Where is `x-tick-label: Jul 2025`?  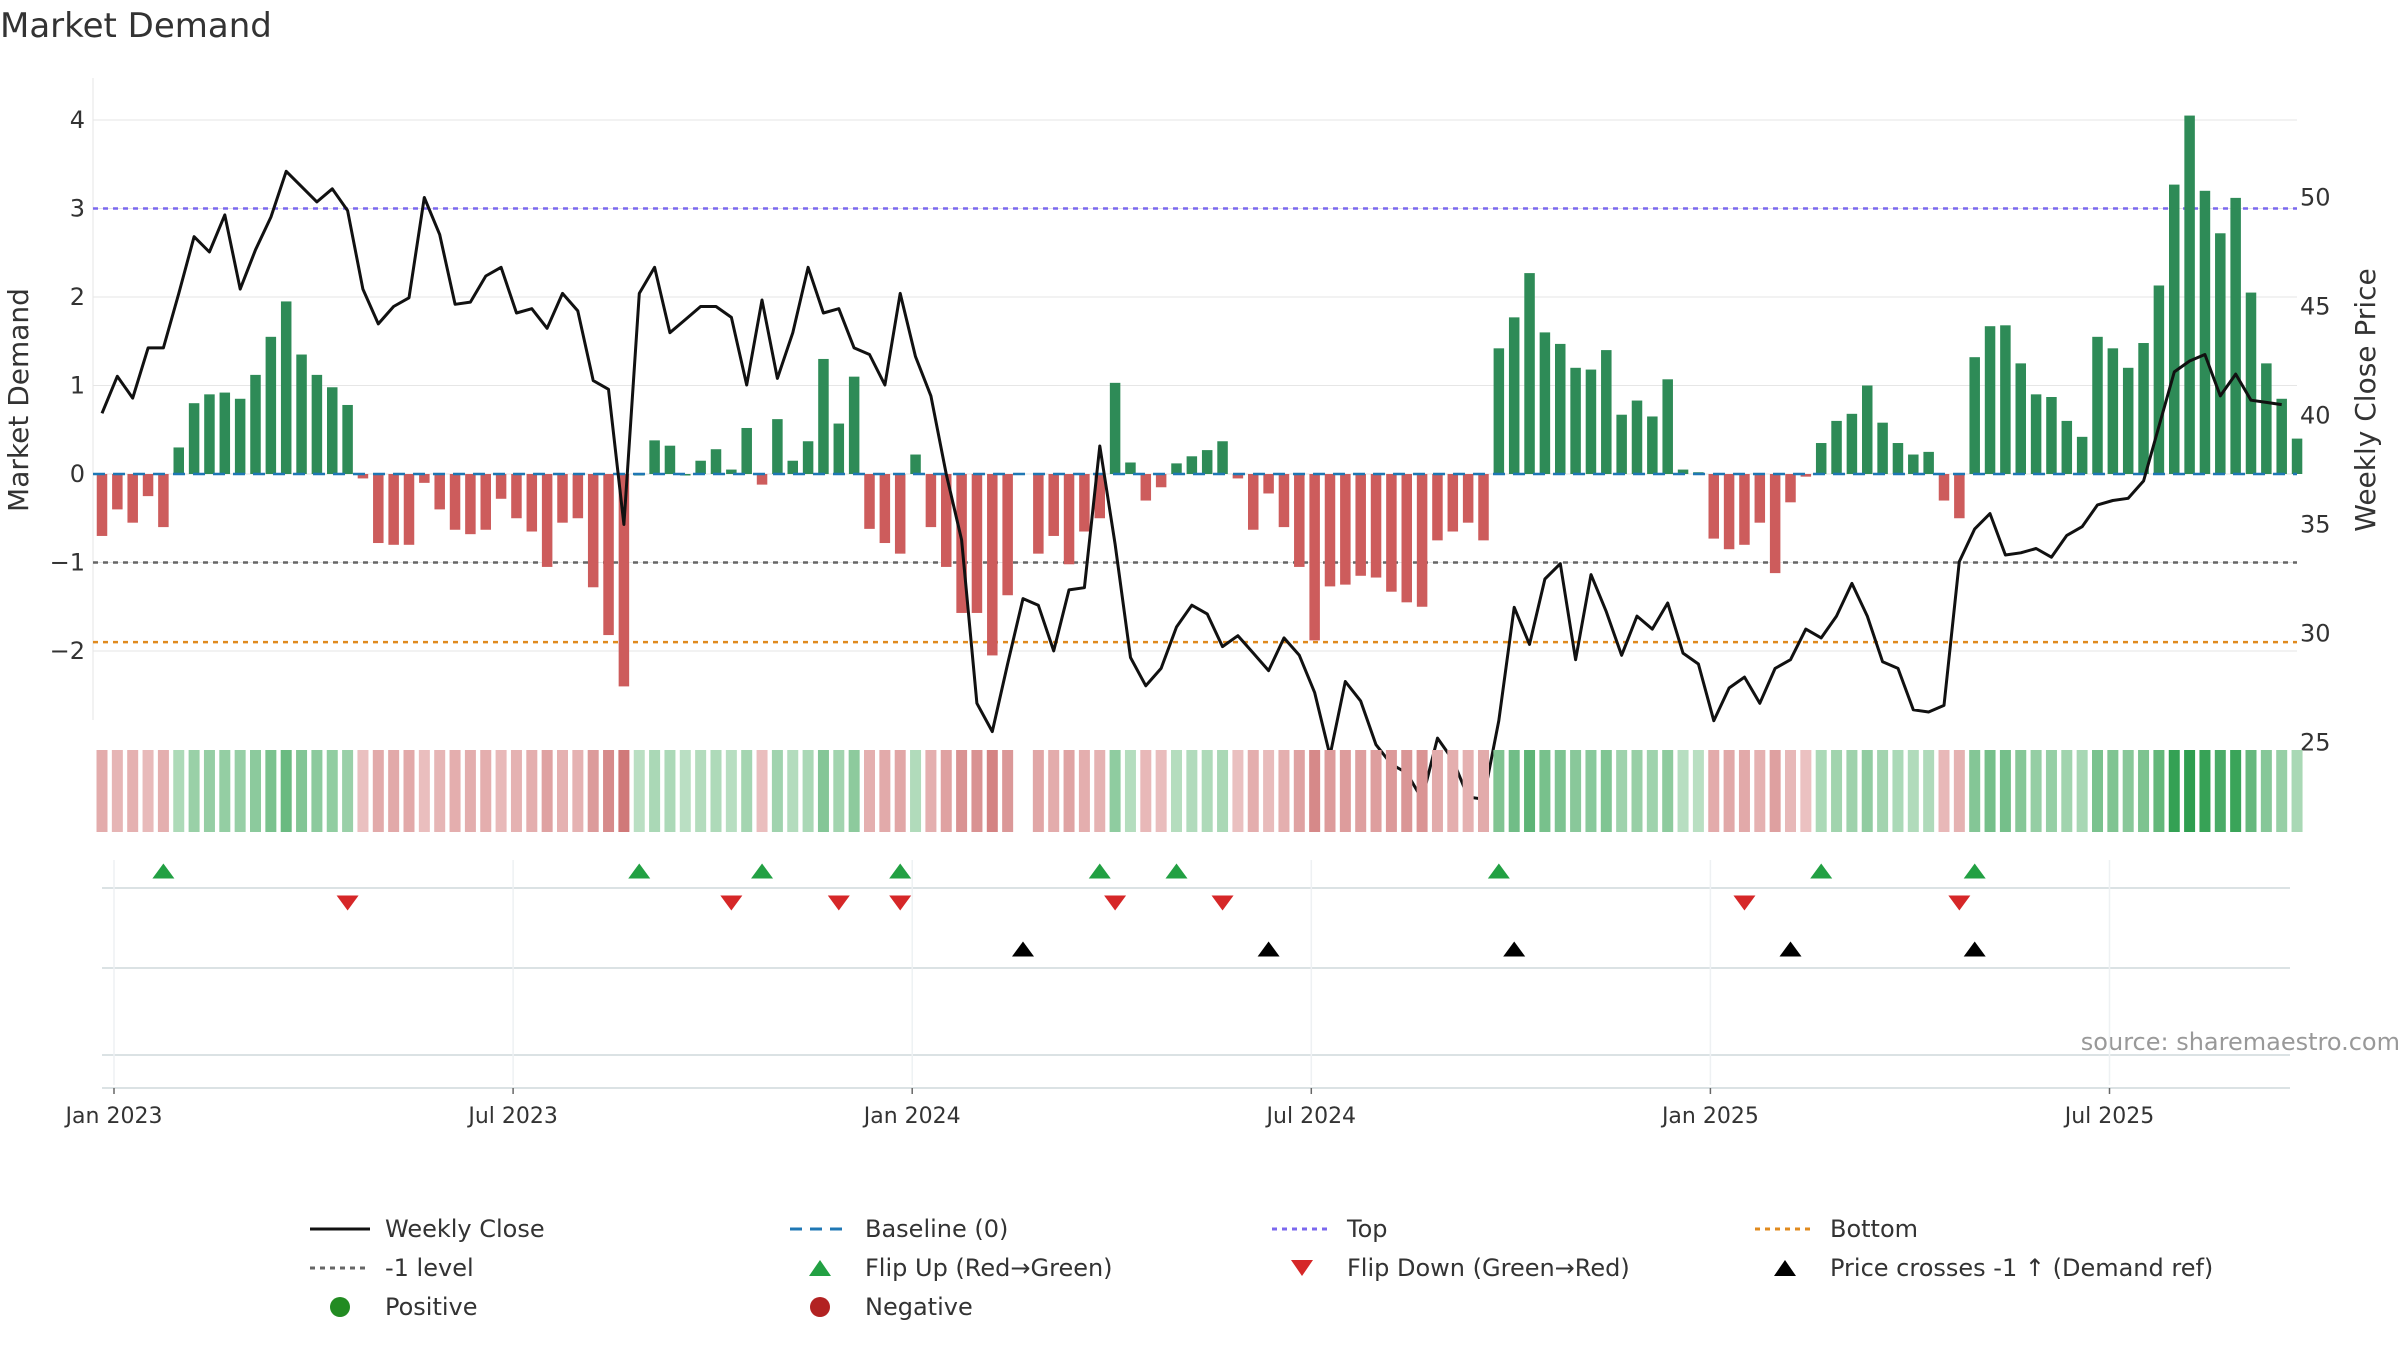 x-tick-label: Jul 2025 is located at coordinates (2109, 1116).